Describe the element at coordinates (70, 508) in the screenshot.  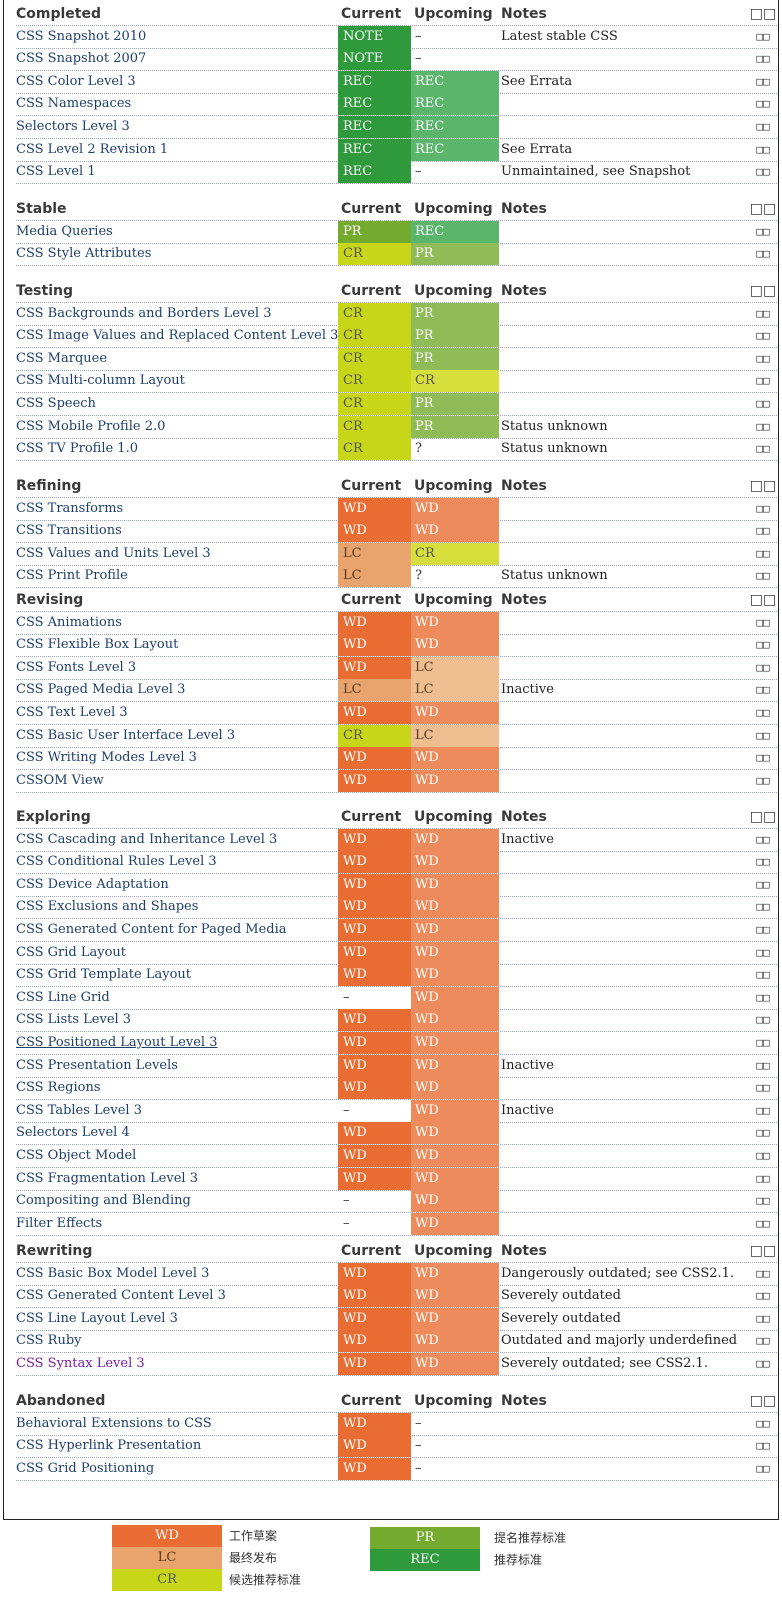
I see `spec-link: CSS Transforms` at that location.